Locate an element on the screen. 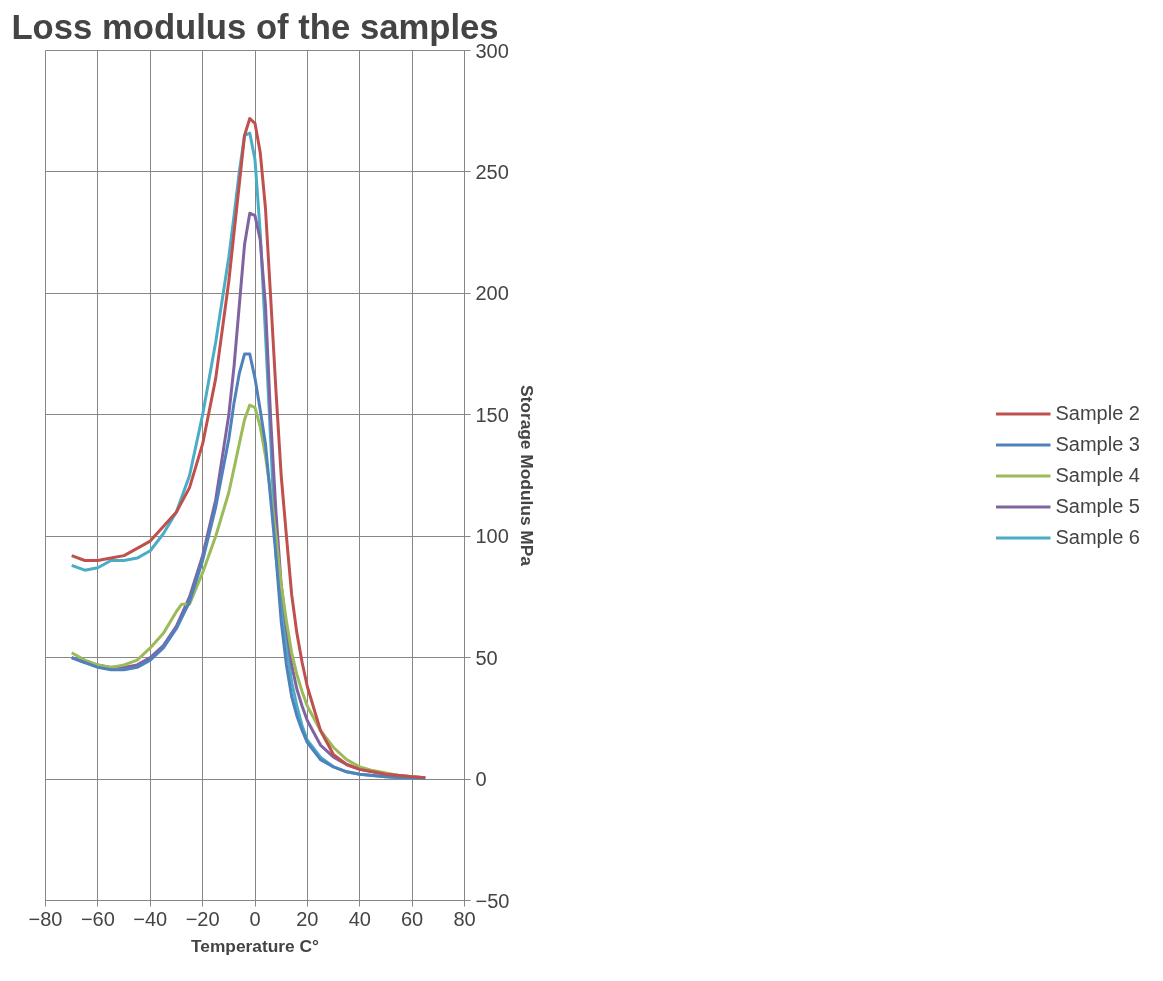  x-tick-label: −80 is located at coordinates (45, 918).